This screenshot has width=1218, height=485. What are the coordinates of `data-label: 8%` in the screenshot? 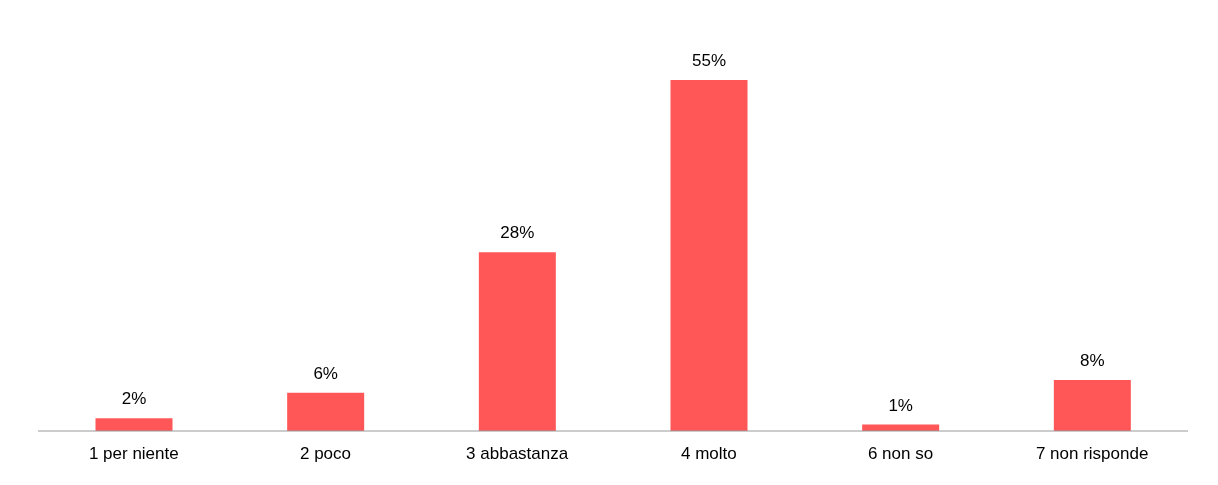 It's located at (1092, 360).